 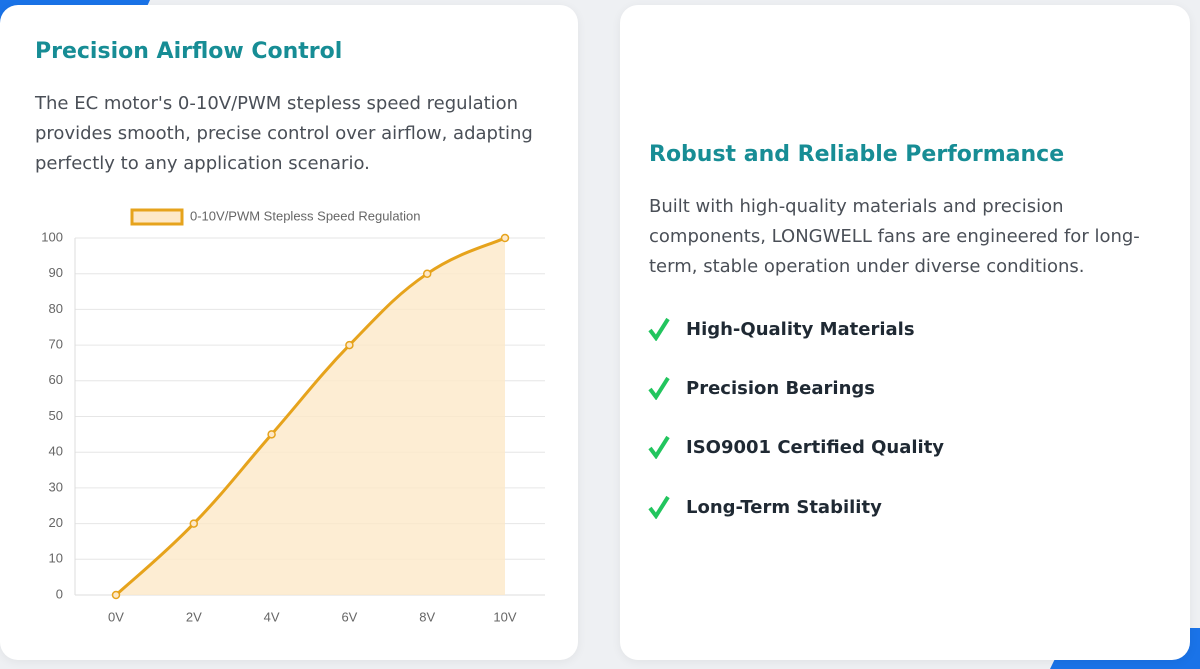 What do you see at coordinates (815, 447) in the screenshot?
I see `feature-text: ISO9001 Certified Quality` at bounding box center [815, 447].